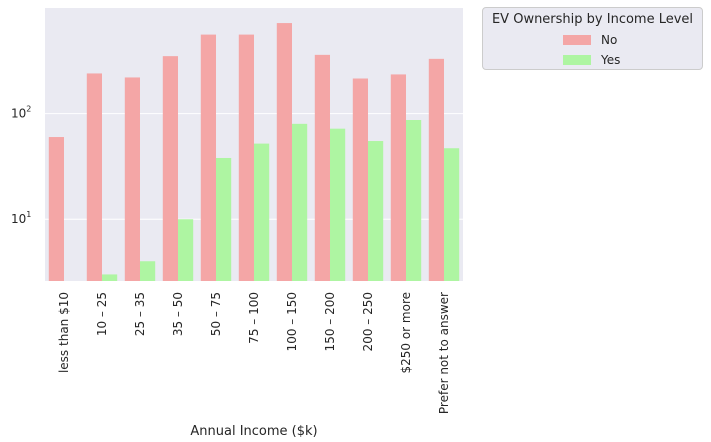  What do you see at coordinates (21, 113) in the screenshot?
I see `y-tick-label: 10²` at bounding box center [21, 113].